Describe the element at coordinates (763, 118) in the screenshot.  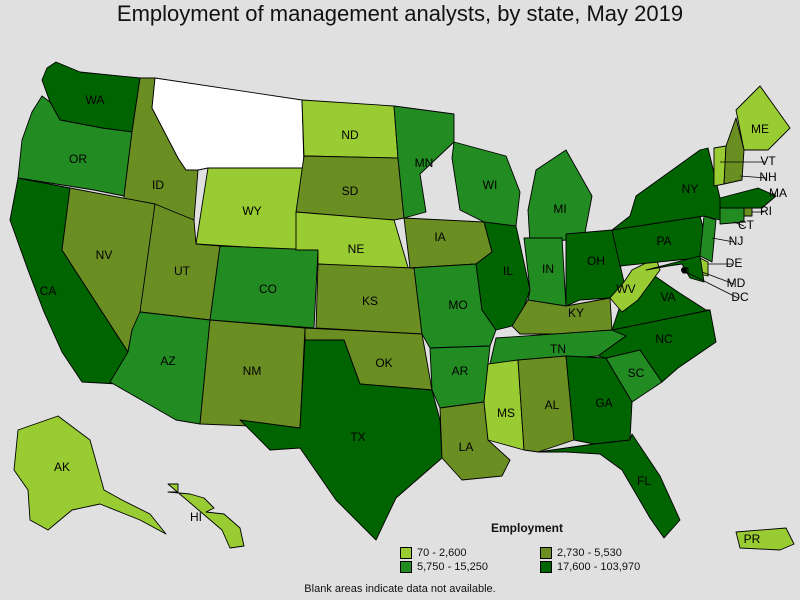
I see `state-me` at that location.